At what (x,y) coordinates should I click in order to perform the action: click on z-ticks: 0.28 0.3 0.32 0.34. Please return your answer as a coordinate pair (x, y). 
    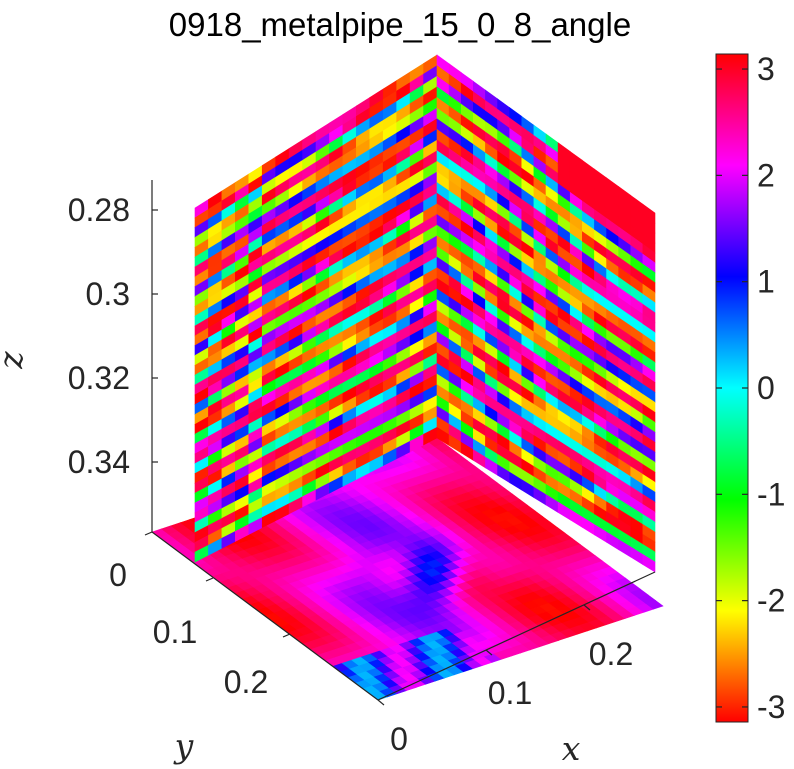
    Looking at the image, I should click on (113, 336).